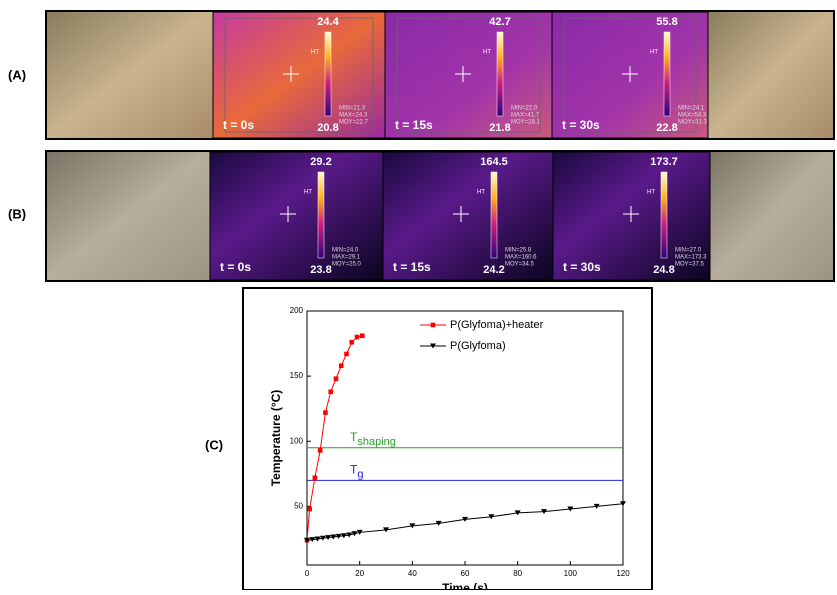 The image size is (837, 595). What do you see at coordinates (691, 258) in the screenshot?
I see `stat-text: MAX=173.3` at bounding box center [691, 258].